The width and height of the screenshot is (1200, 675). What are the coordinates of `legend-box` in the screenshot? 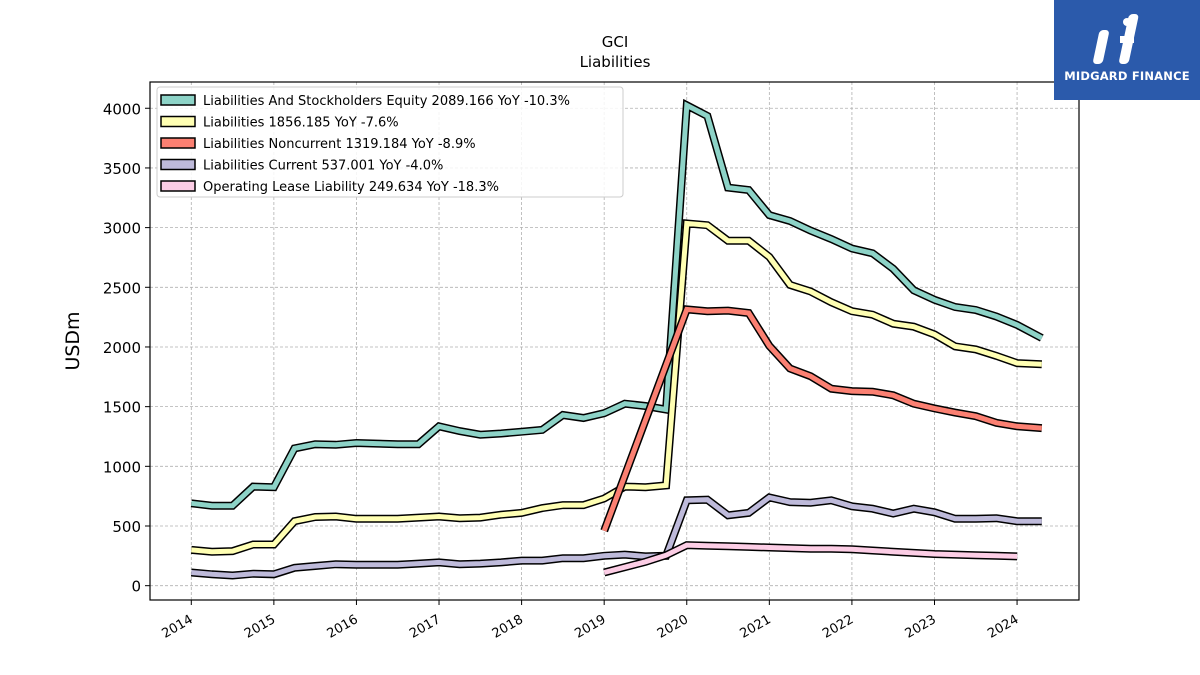 It's located at (390, 142).